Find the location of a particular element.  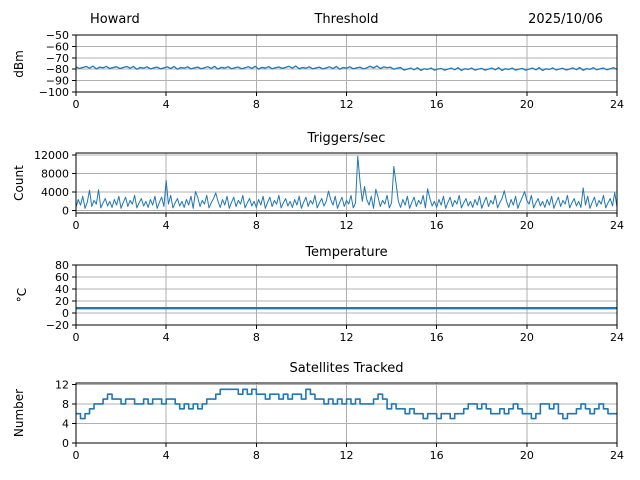

y-tick-label: −50 is located at coordinates (57, 35).